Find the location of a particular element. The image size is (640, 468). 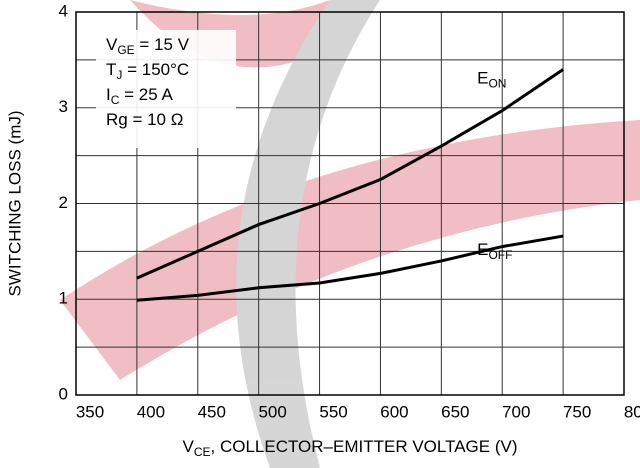

annotation-sub: C is located at coordinates (115, 100).